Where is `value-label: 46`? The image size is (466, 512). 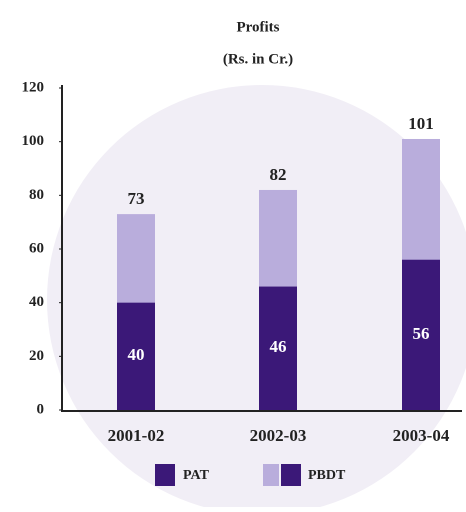
value-label: 46 is located at coordinates (278, 346).